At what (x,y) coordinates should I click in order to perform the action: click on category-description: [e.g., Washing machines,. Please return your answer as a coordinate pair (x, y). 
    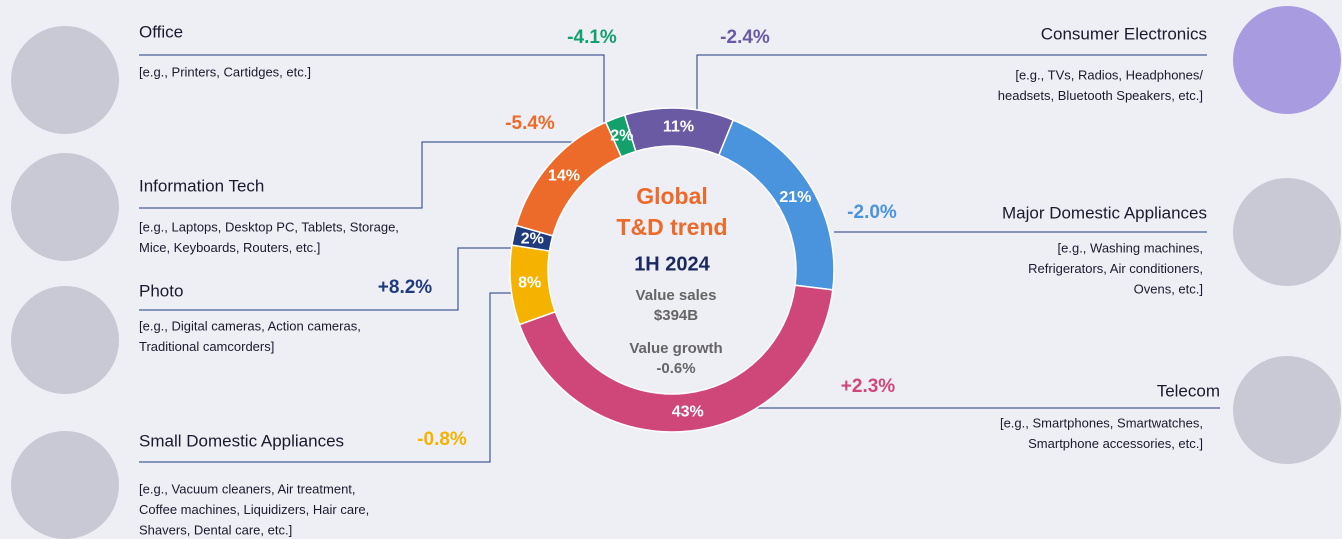
    Looking at the image, I should click on (1130, 247).